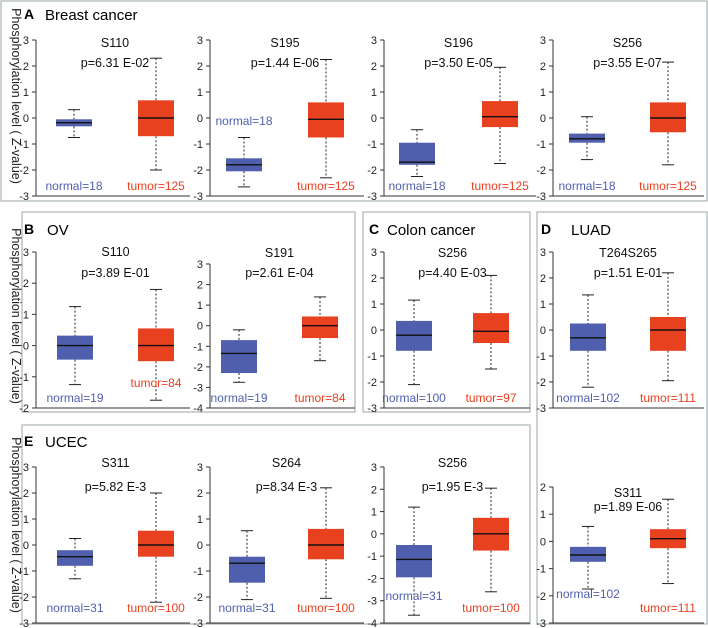 This screenshot has width=708, height=628. What do you see at coordinates (287, 487) in the screenshot?
I see `p-value: p=8.34 E-3` at bounding box center [287, 487].